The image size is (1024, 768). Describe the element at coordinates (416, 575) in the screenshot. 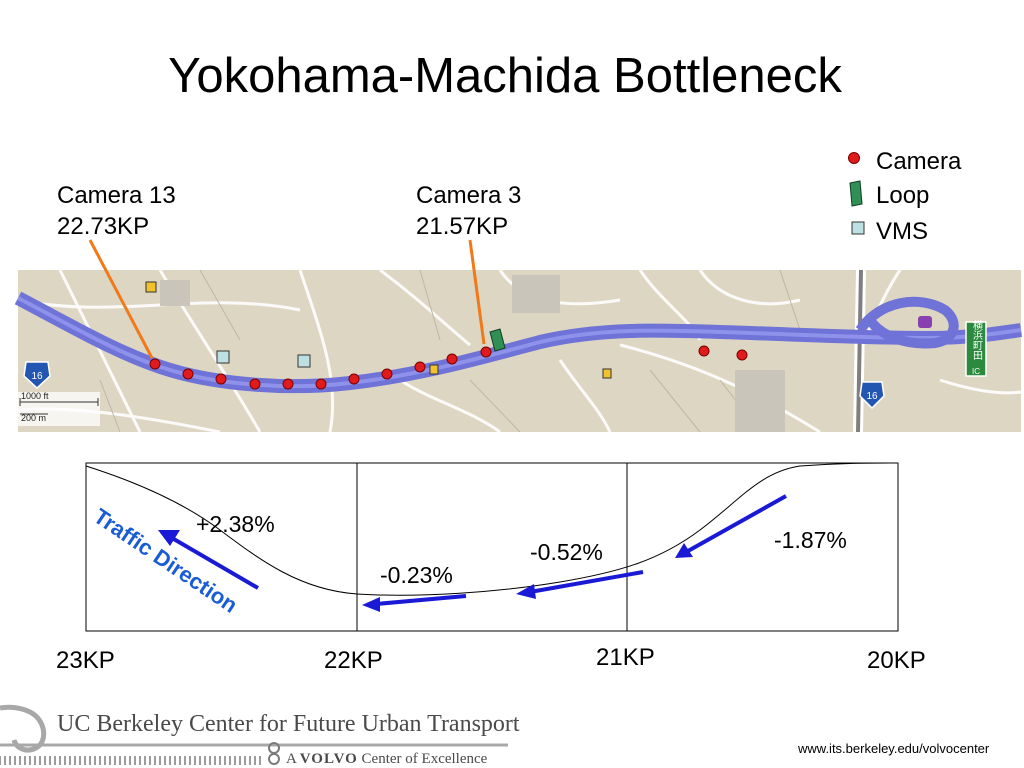

I see `grade-label: -0.23%` at that location.